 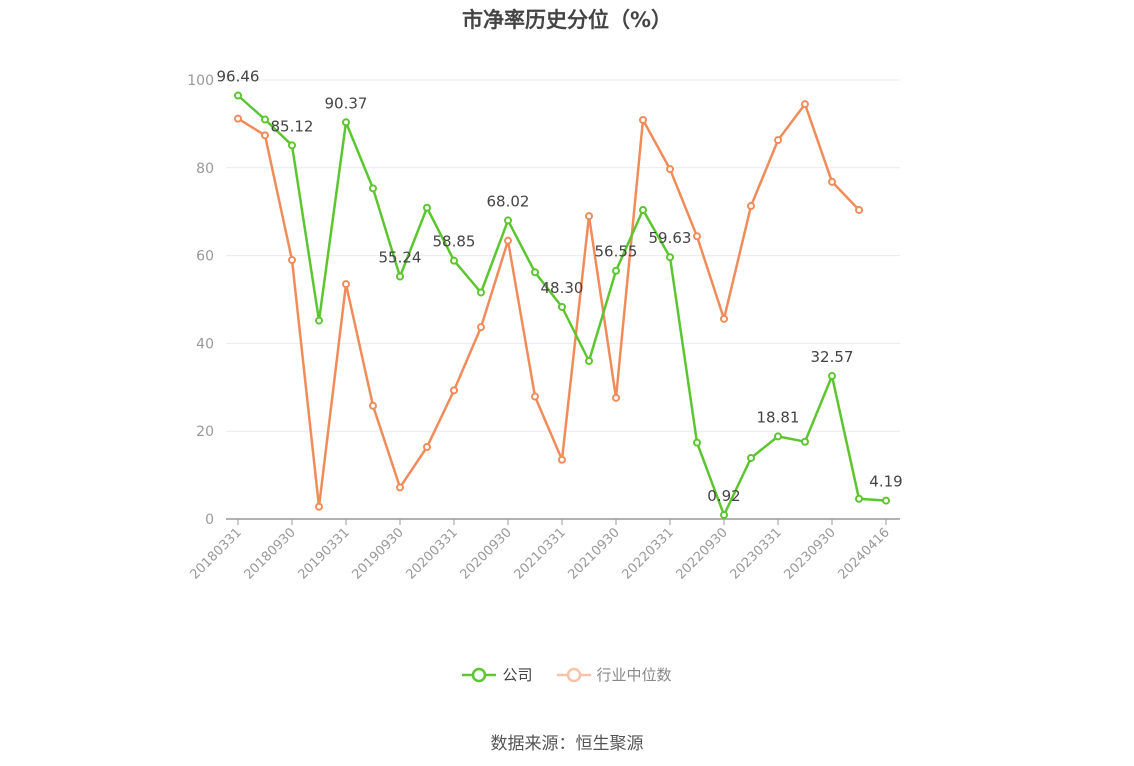 I want to click on data-label: 4.19, so click(x=885, y=482).